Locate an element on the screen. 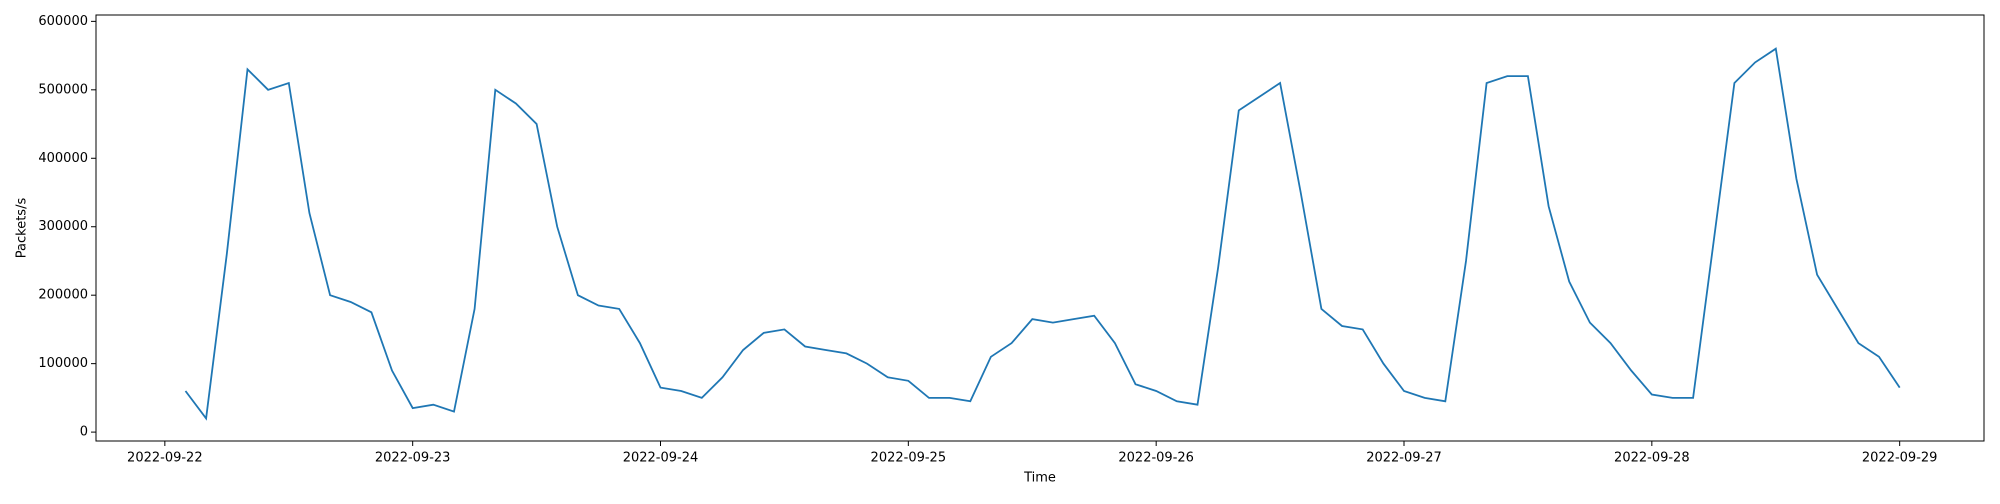  y-tick-label: 0 is located at coordinates (84, 432).